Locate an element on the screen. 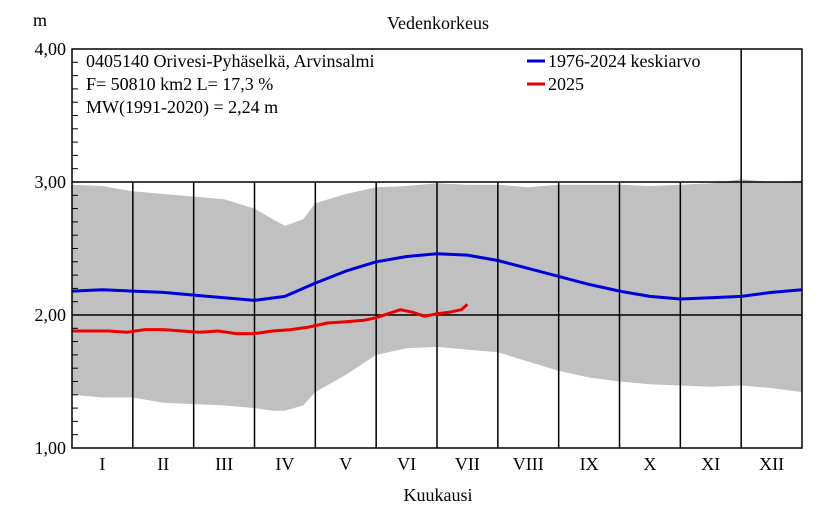  month-label: XI is located at coordinates (710, 464).